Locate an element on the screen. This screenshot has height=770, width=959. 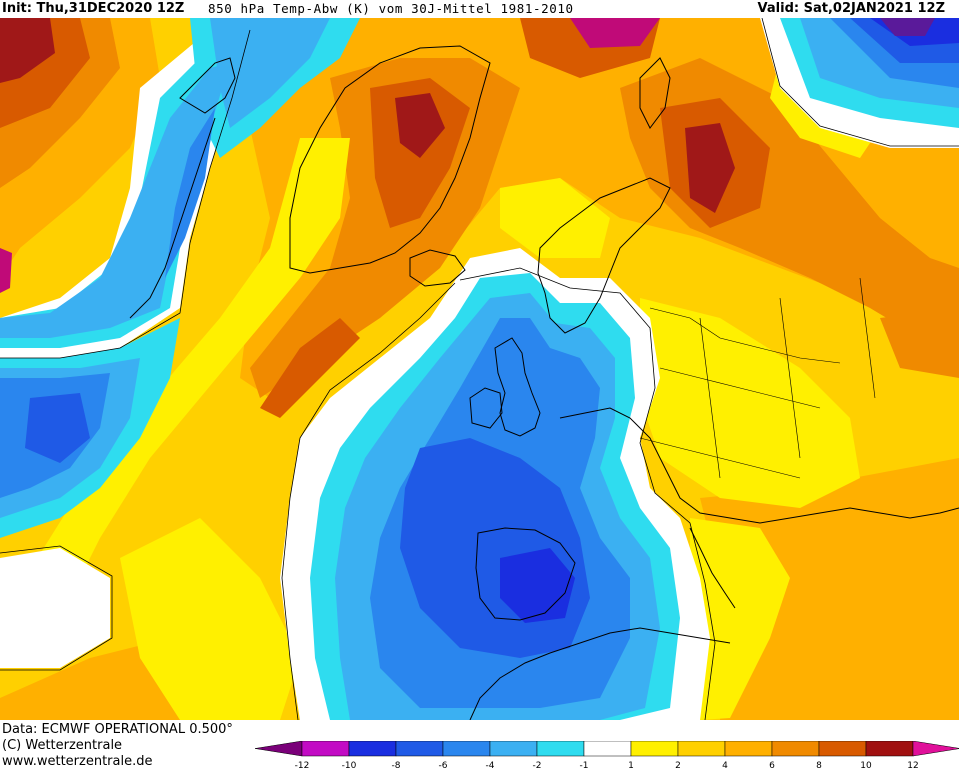
maroon-scandinavia is located at coordinates (710, 168).